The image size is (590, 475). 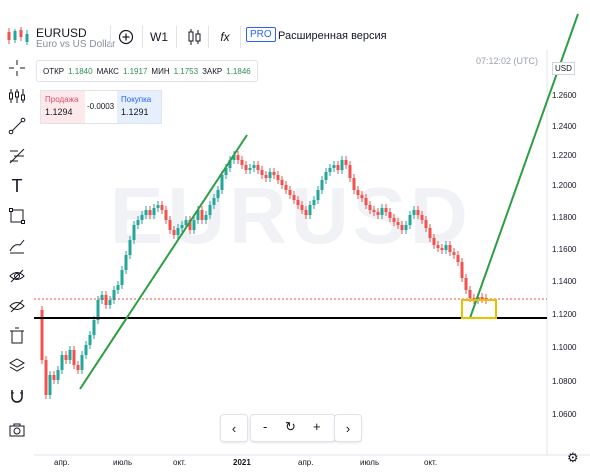 I want to click on indicators-tool, so click(x=17, y=96).